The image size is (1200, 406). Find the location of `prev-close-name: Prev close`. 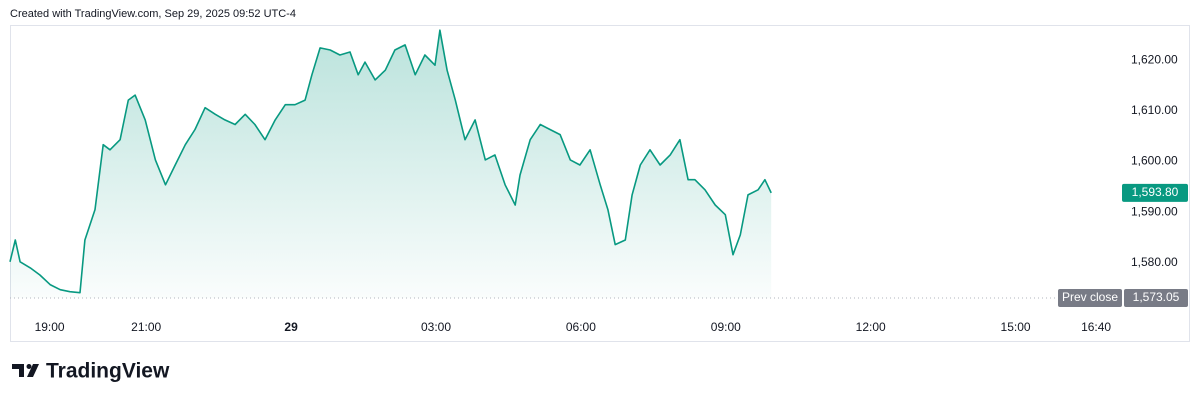

prev-close-name: Prev close is located at coordinates (1090, 297).